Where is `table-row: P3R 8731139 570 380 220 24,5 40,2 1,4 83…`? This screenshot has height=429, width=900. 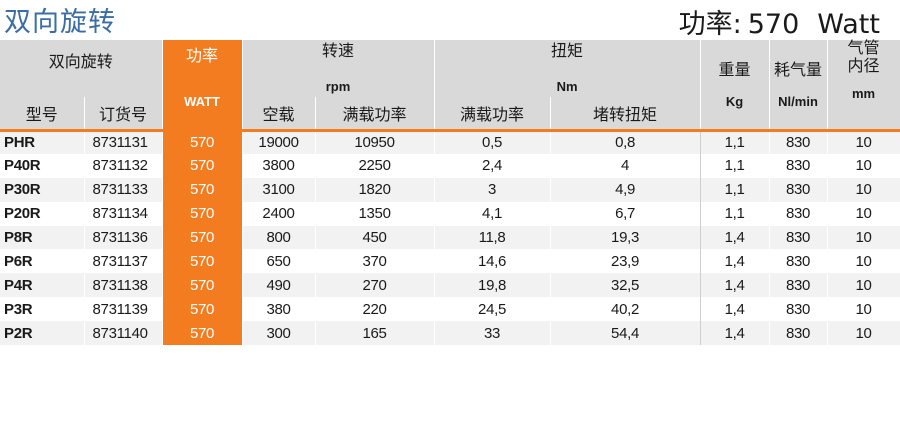
table-row: P3R 8731139 570 380 220 24,5 40,2 1,4 83… is located at coordinates (450, 309).